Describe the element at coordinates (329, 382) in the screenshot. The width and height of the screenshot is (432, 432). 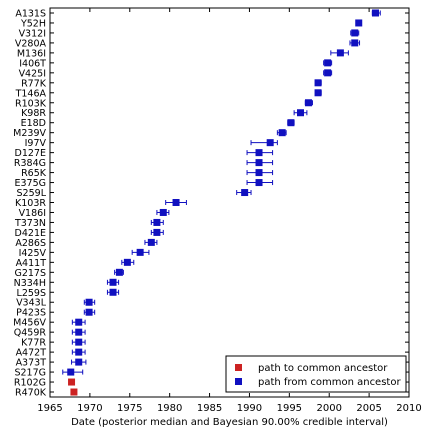
I see `legend-label: path from common ancestor` at that location.